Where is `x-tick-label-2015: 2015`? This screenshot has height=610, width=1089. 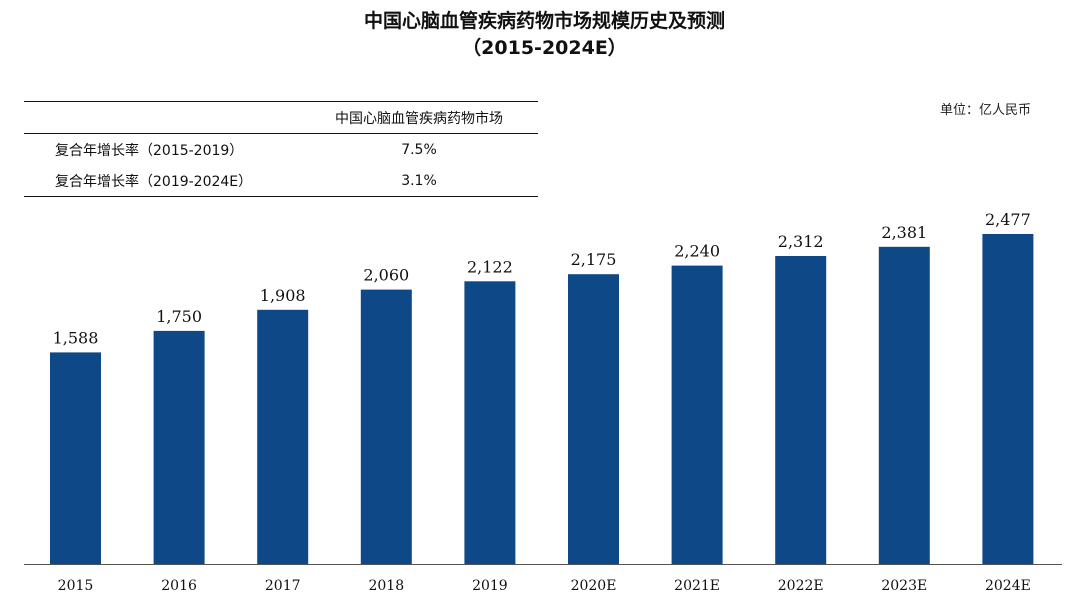
x-tick-label-2015: 2015 is located at coordinates (76, 586).